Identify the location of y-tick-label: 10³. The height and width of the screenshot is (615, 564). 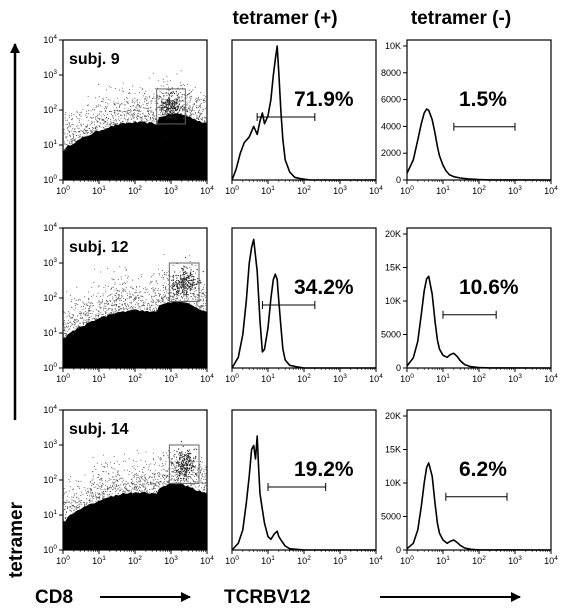
(50, 74).